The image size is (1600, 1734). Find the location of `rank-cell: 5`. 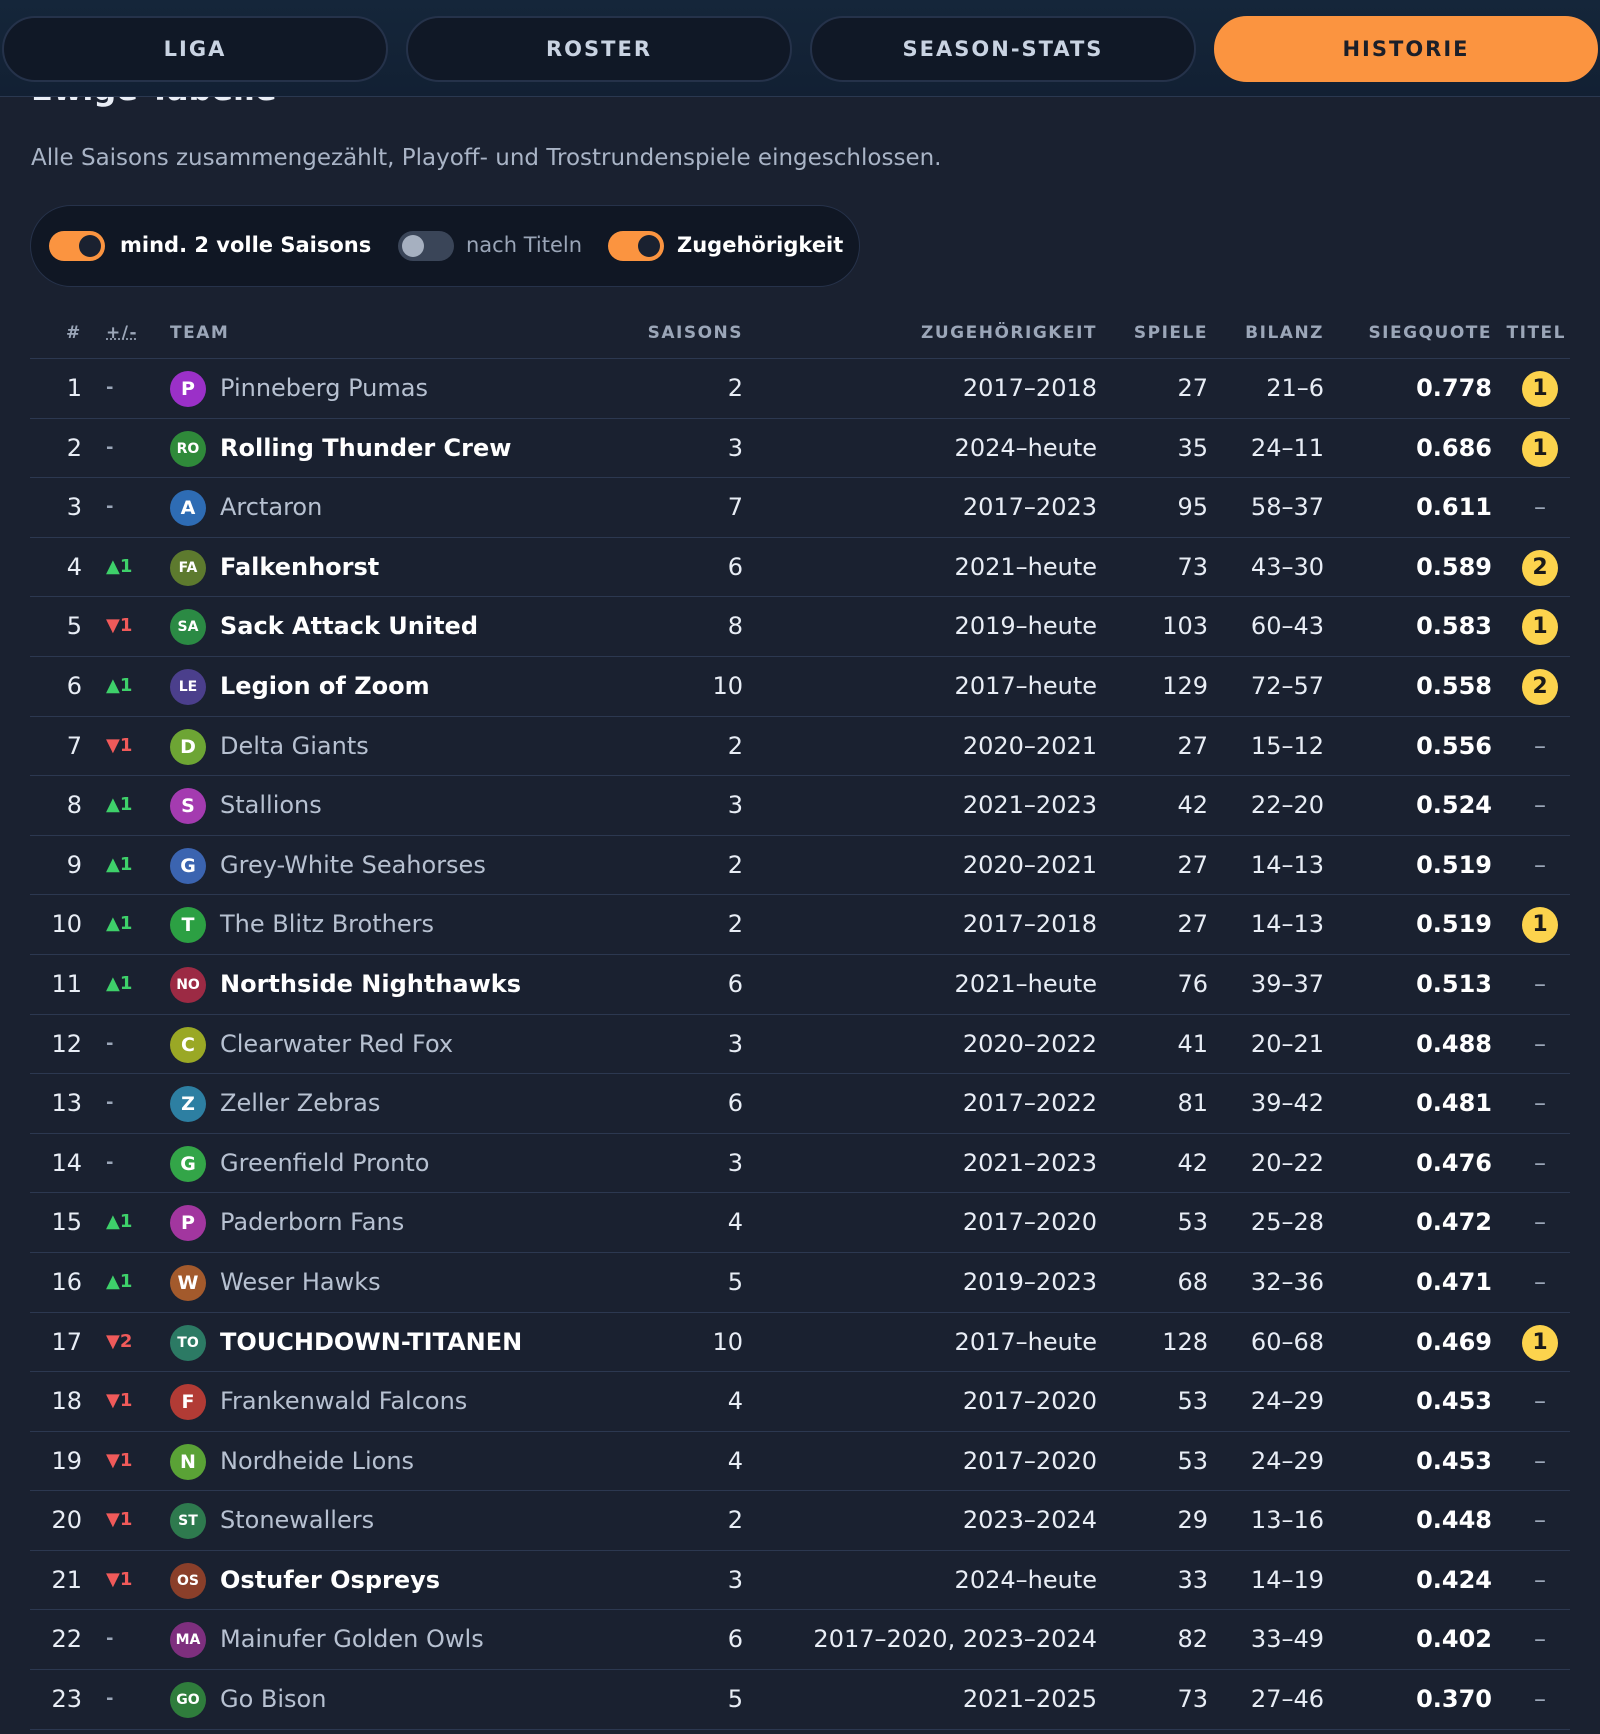

rank-cell: 5 is located at coordinates (74, 626).